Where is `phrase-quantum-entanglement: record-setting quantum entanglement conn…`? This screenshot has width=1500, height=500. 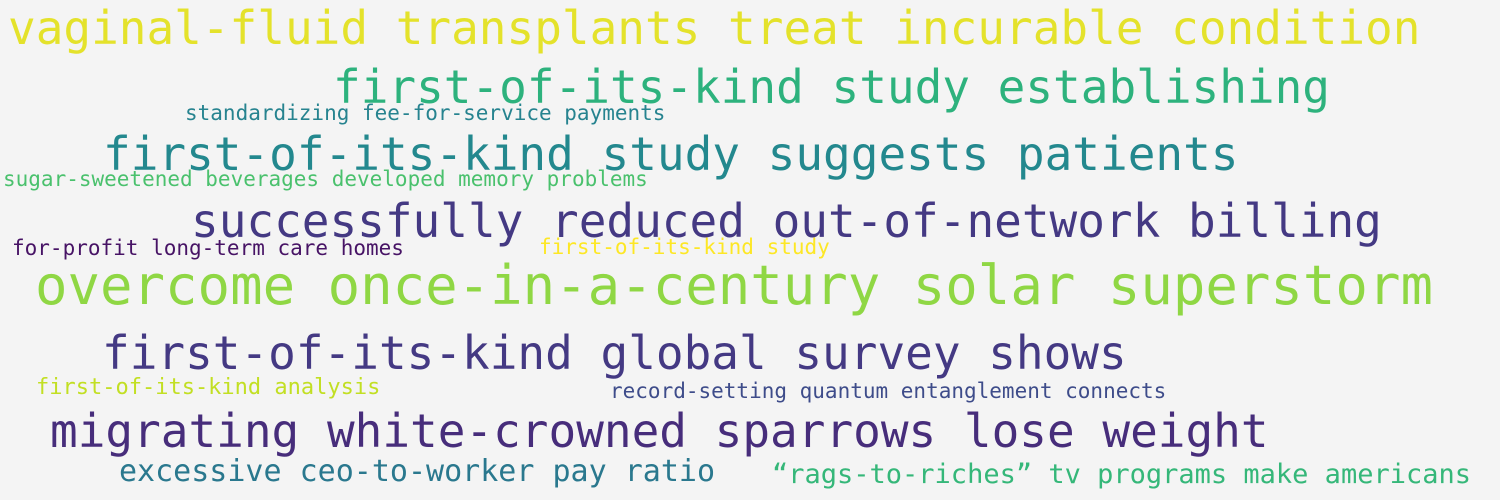
phrase-quantum-entanglement: record-setting quantum entanglement conn… is located at coordinates (888, 391).